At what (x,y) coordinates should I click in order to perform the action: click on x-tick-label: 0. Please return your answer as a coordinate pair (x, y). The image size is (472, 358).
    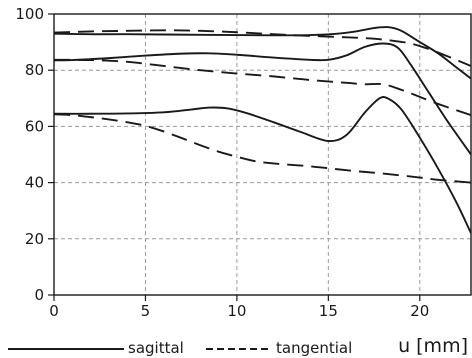
    Looking at the image, I should click on (54, 311).